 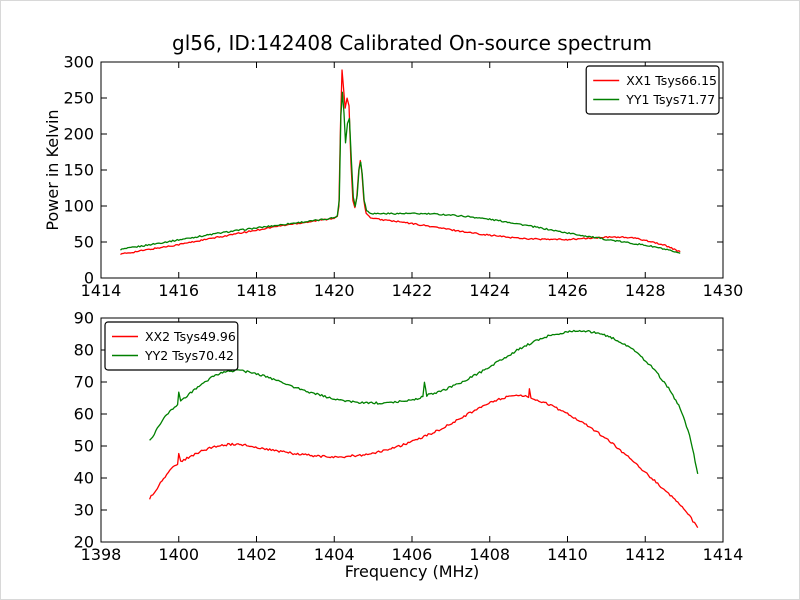 I want to click on x-tick-label: 1420, so click(x=334, y=290).